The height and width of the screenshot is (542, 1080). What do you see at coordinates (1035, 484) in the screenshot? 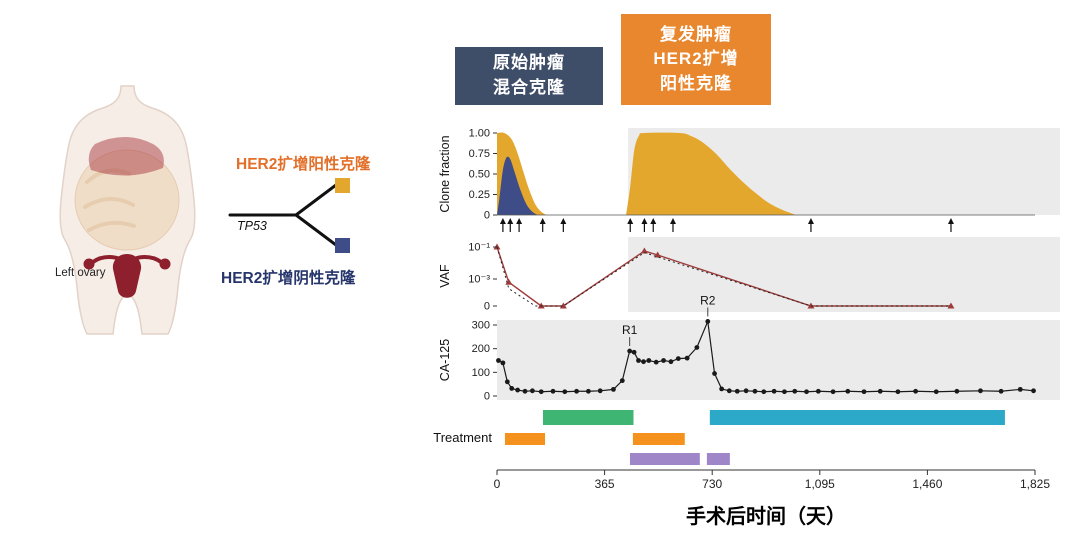
I see `x-tick-label: 1,825` at bounding box center [1035, 484].